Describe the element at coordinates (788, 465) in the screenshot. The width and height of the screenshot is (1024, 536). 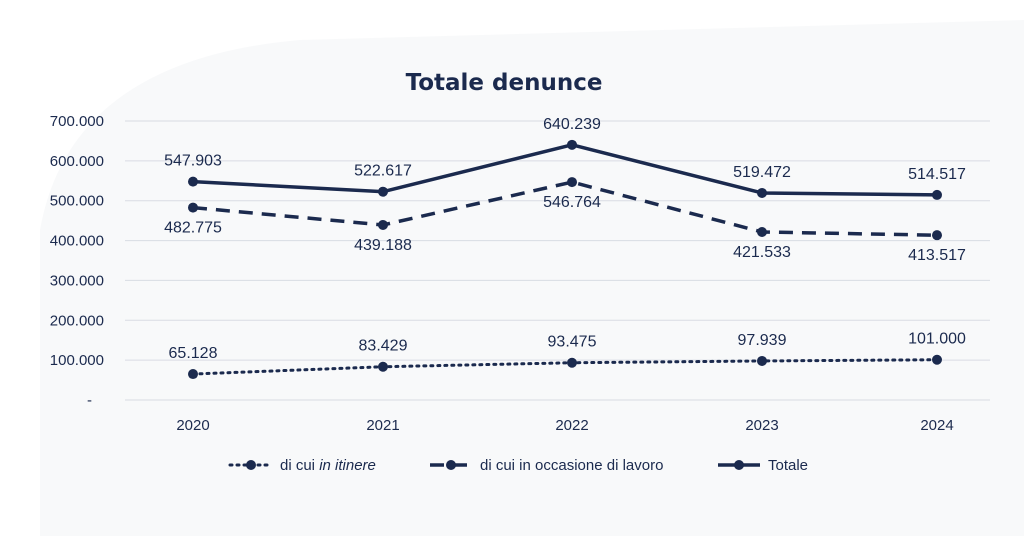
I see `legend-label: Totale` at that location.